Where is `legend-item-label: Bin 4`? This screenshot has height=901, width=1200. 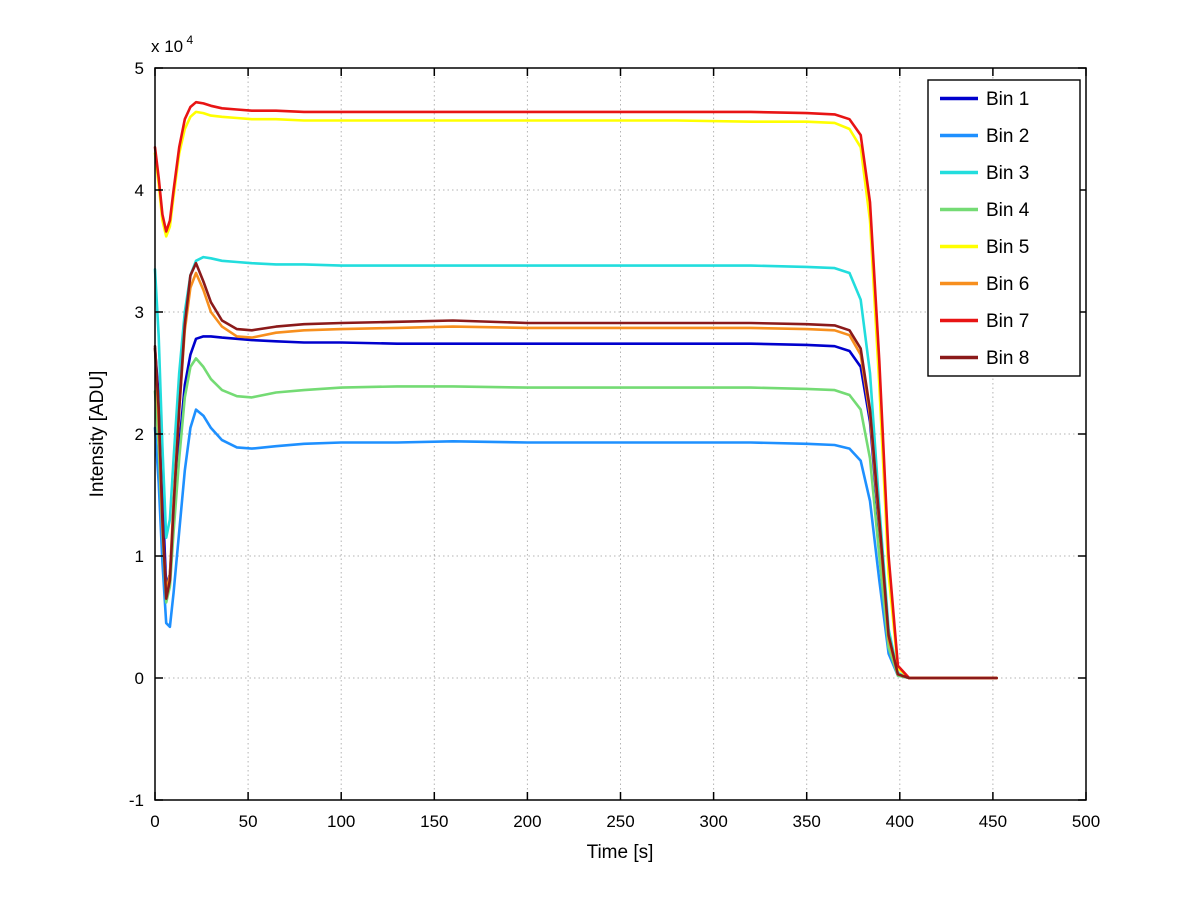 legend-item-label: Bin 4 is located at coordinates (1008, 210).